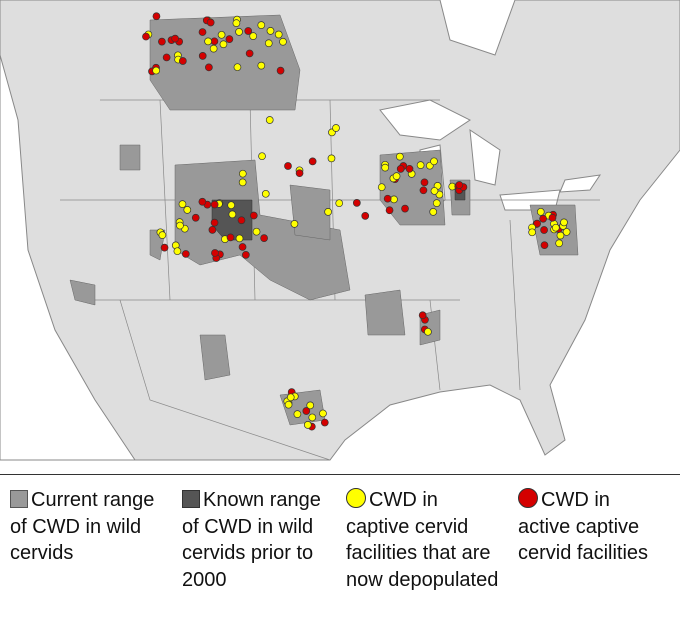  Describe the element at coordinates (583, 526) in the screenshot. I see `legend-label: CWD in active captive cervid facilities` at that location.